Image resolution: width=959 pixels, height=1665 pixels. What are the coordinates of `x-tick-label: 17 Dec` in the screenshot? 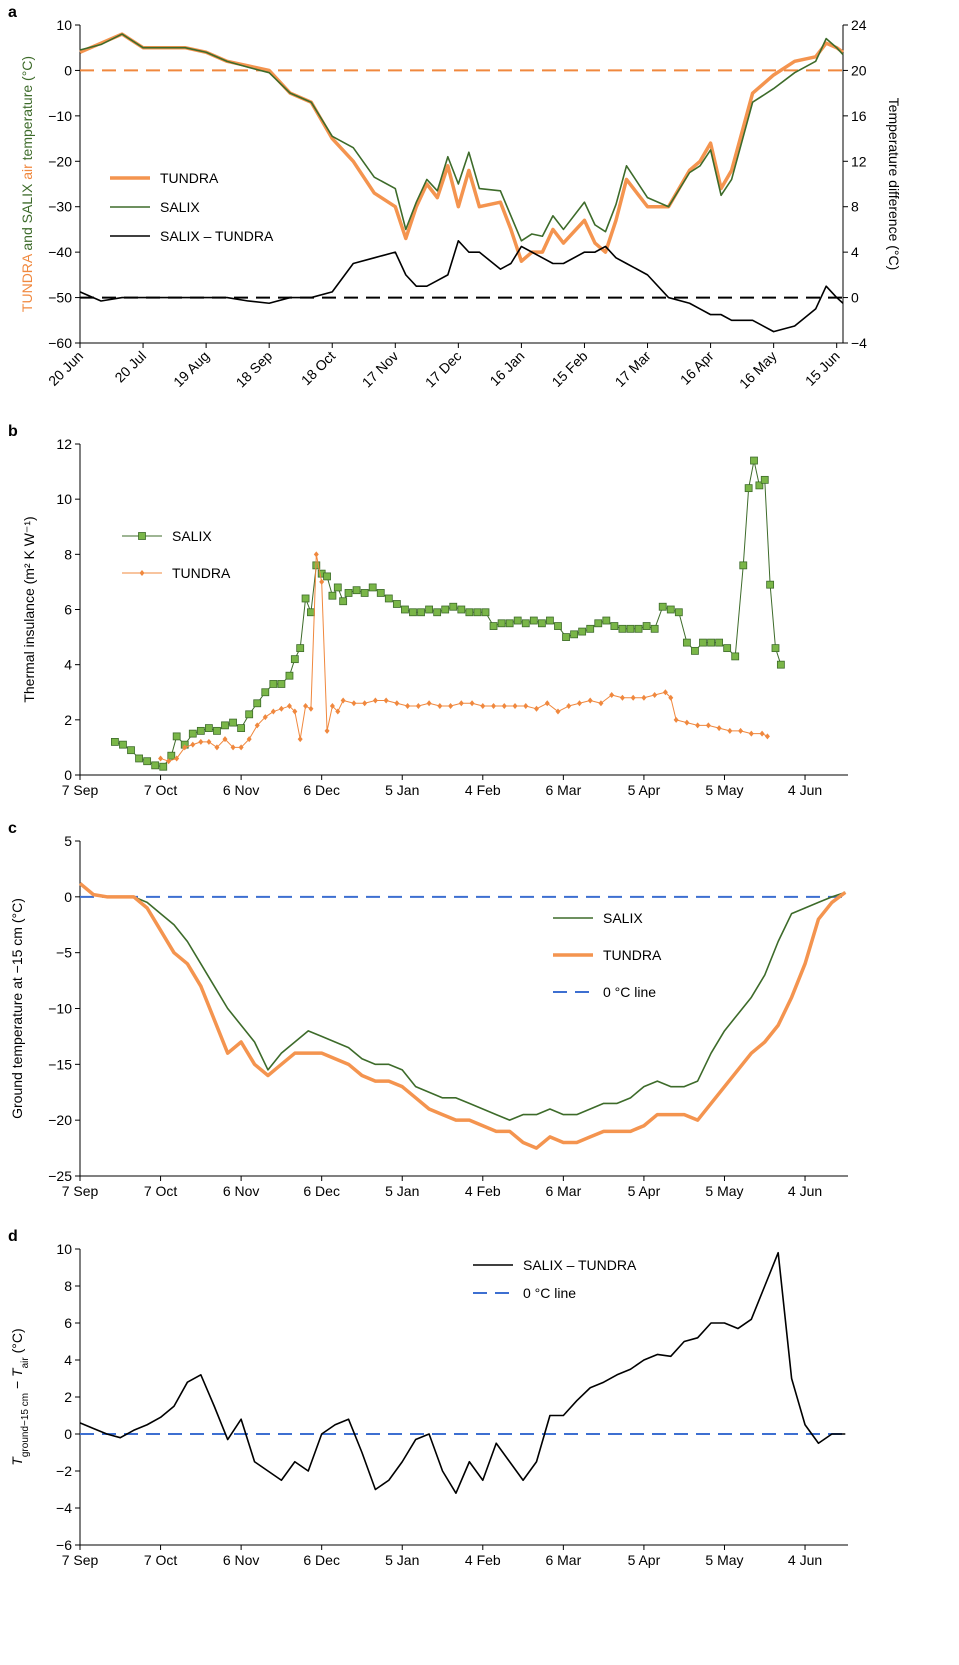 It's located at (443, 369).